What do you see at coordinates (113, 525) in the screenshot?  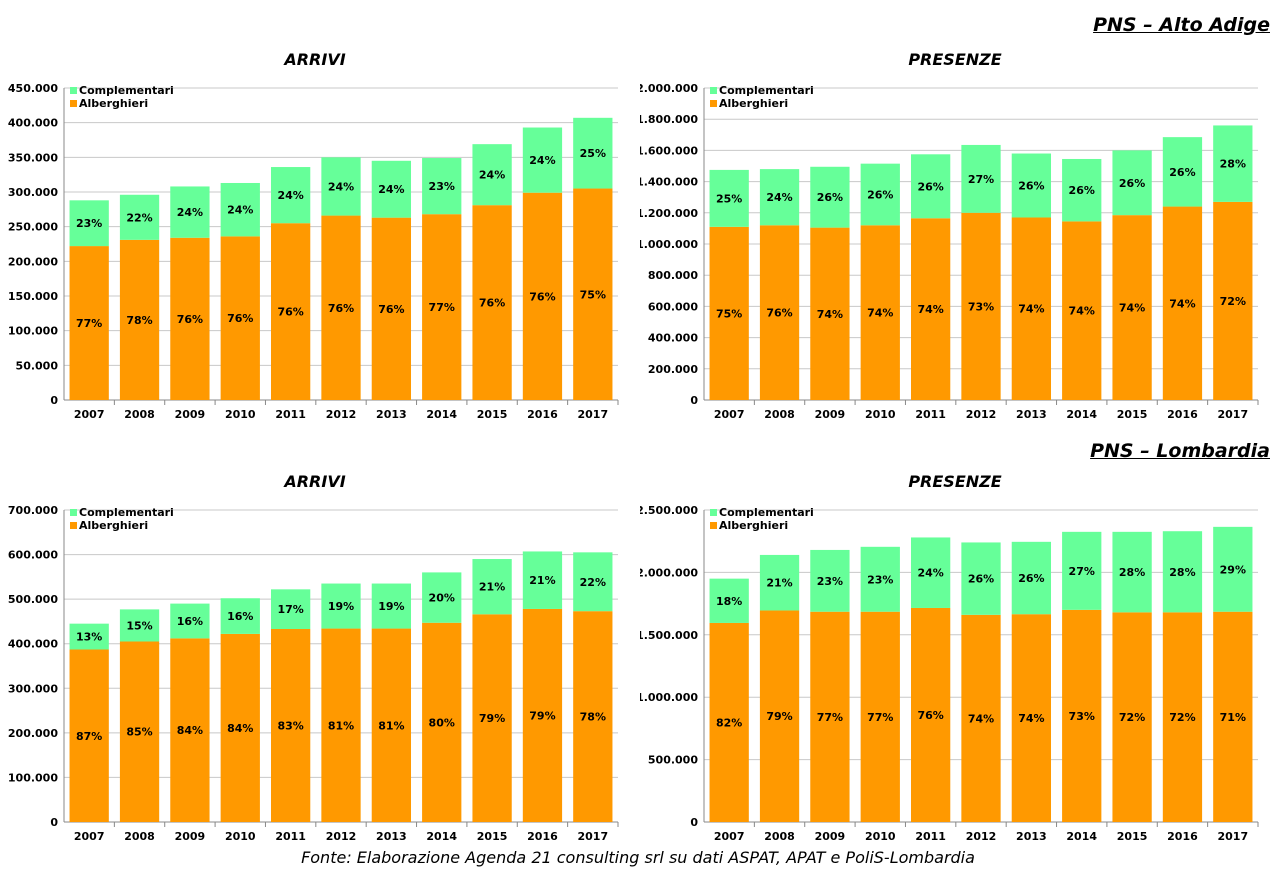 I see `legend-label: Alberghieri` at bounding box center [113, 525].